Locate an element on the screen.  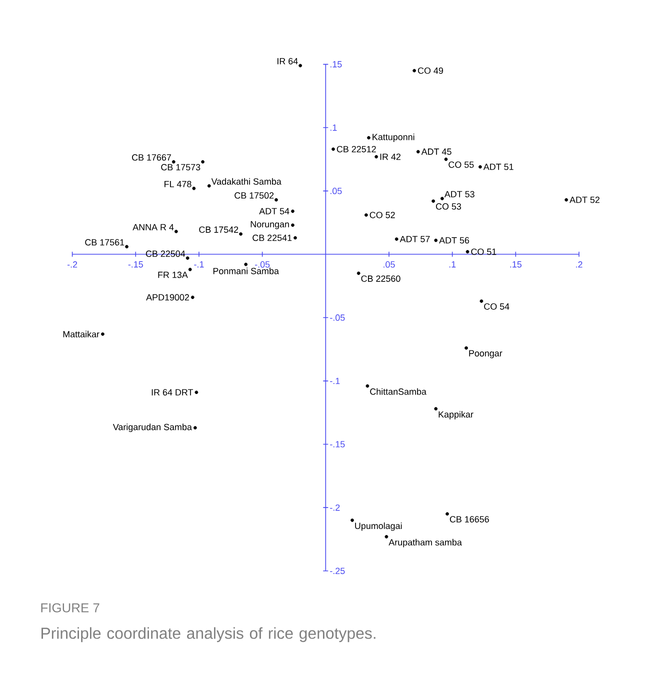
series-label: CO 52 is located at coordinates (382, 215).